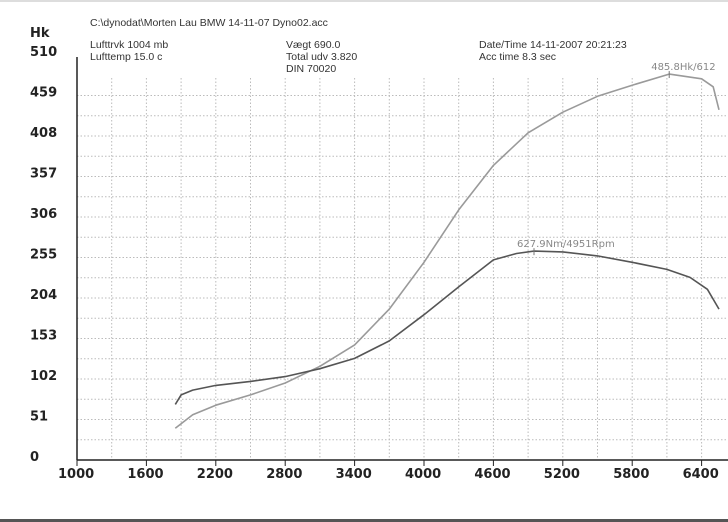 The width and height of the screenshot is (728, 522). I want to click on x-tick-label: 3400, so click(354, 474).